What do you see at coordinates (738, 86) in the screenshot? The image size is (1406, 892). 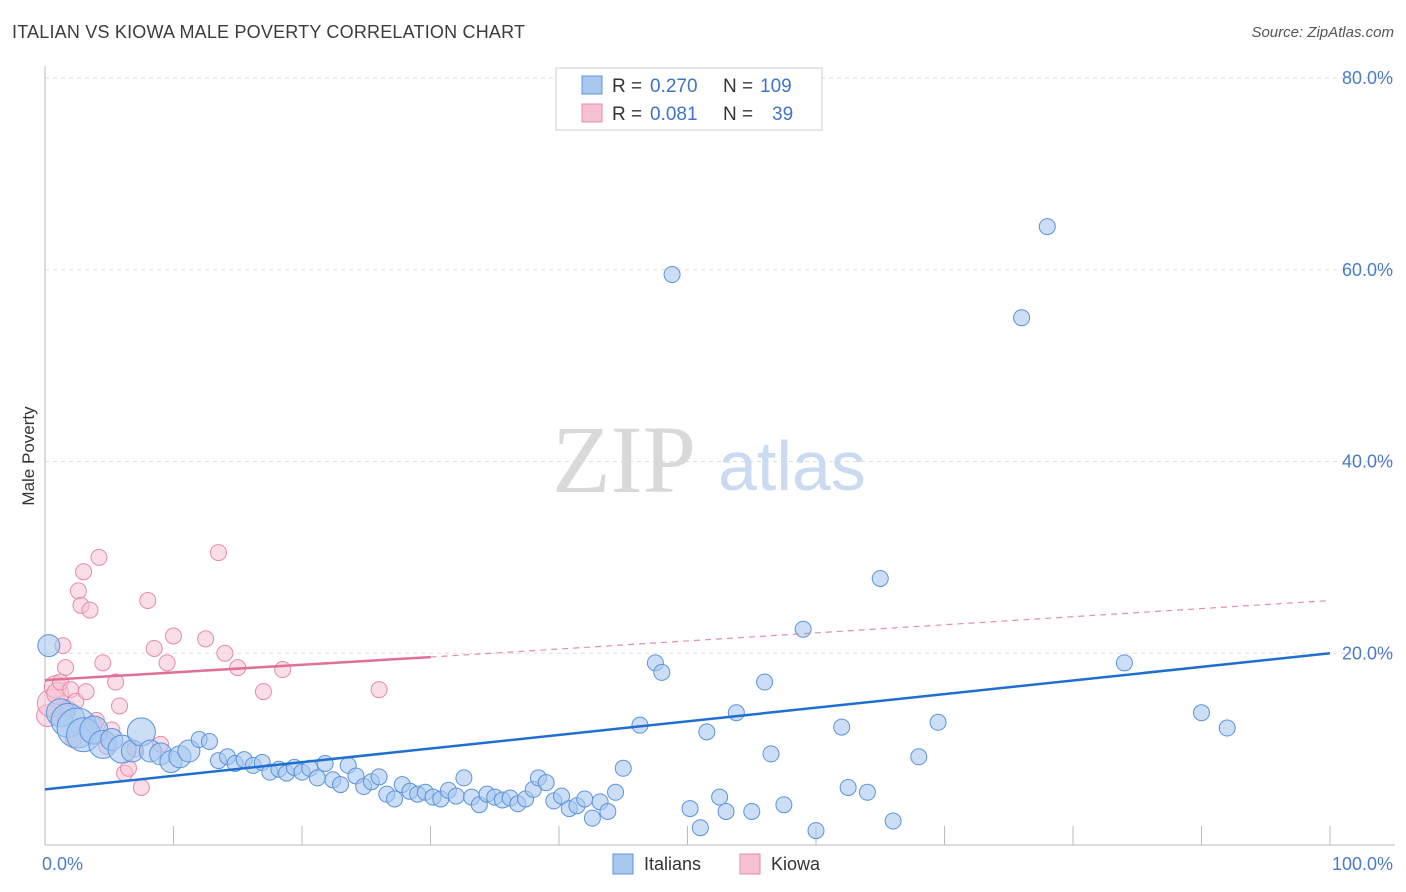 I see `legend-n-label-italians: N =` at bounding box center [738, 86].